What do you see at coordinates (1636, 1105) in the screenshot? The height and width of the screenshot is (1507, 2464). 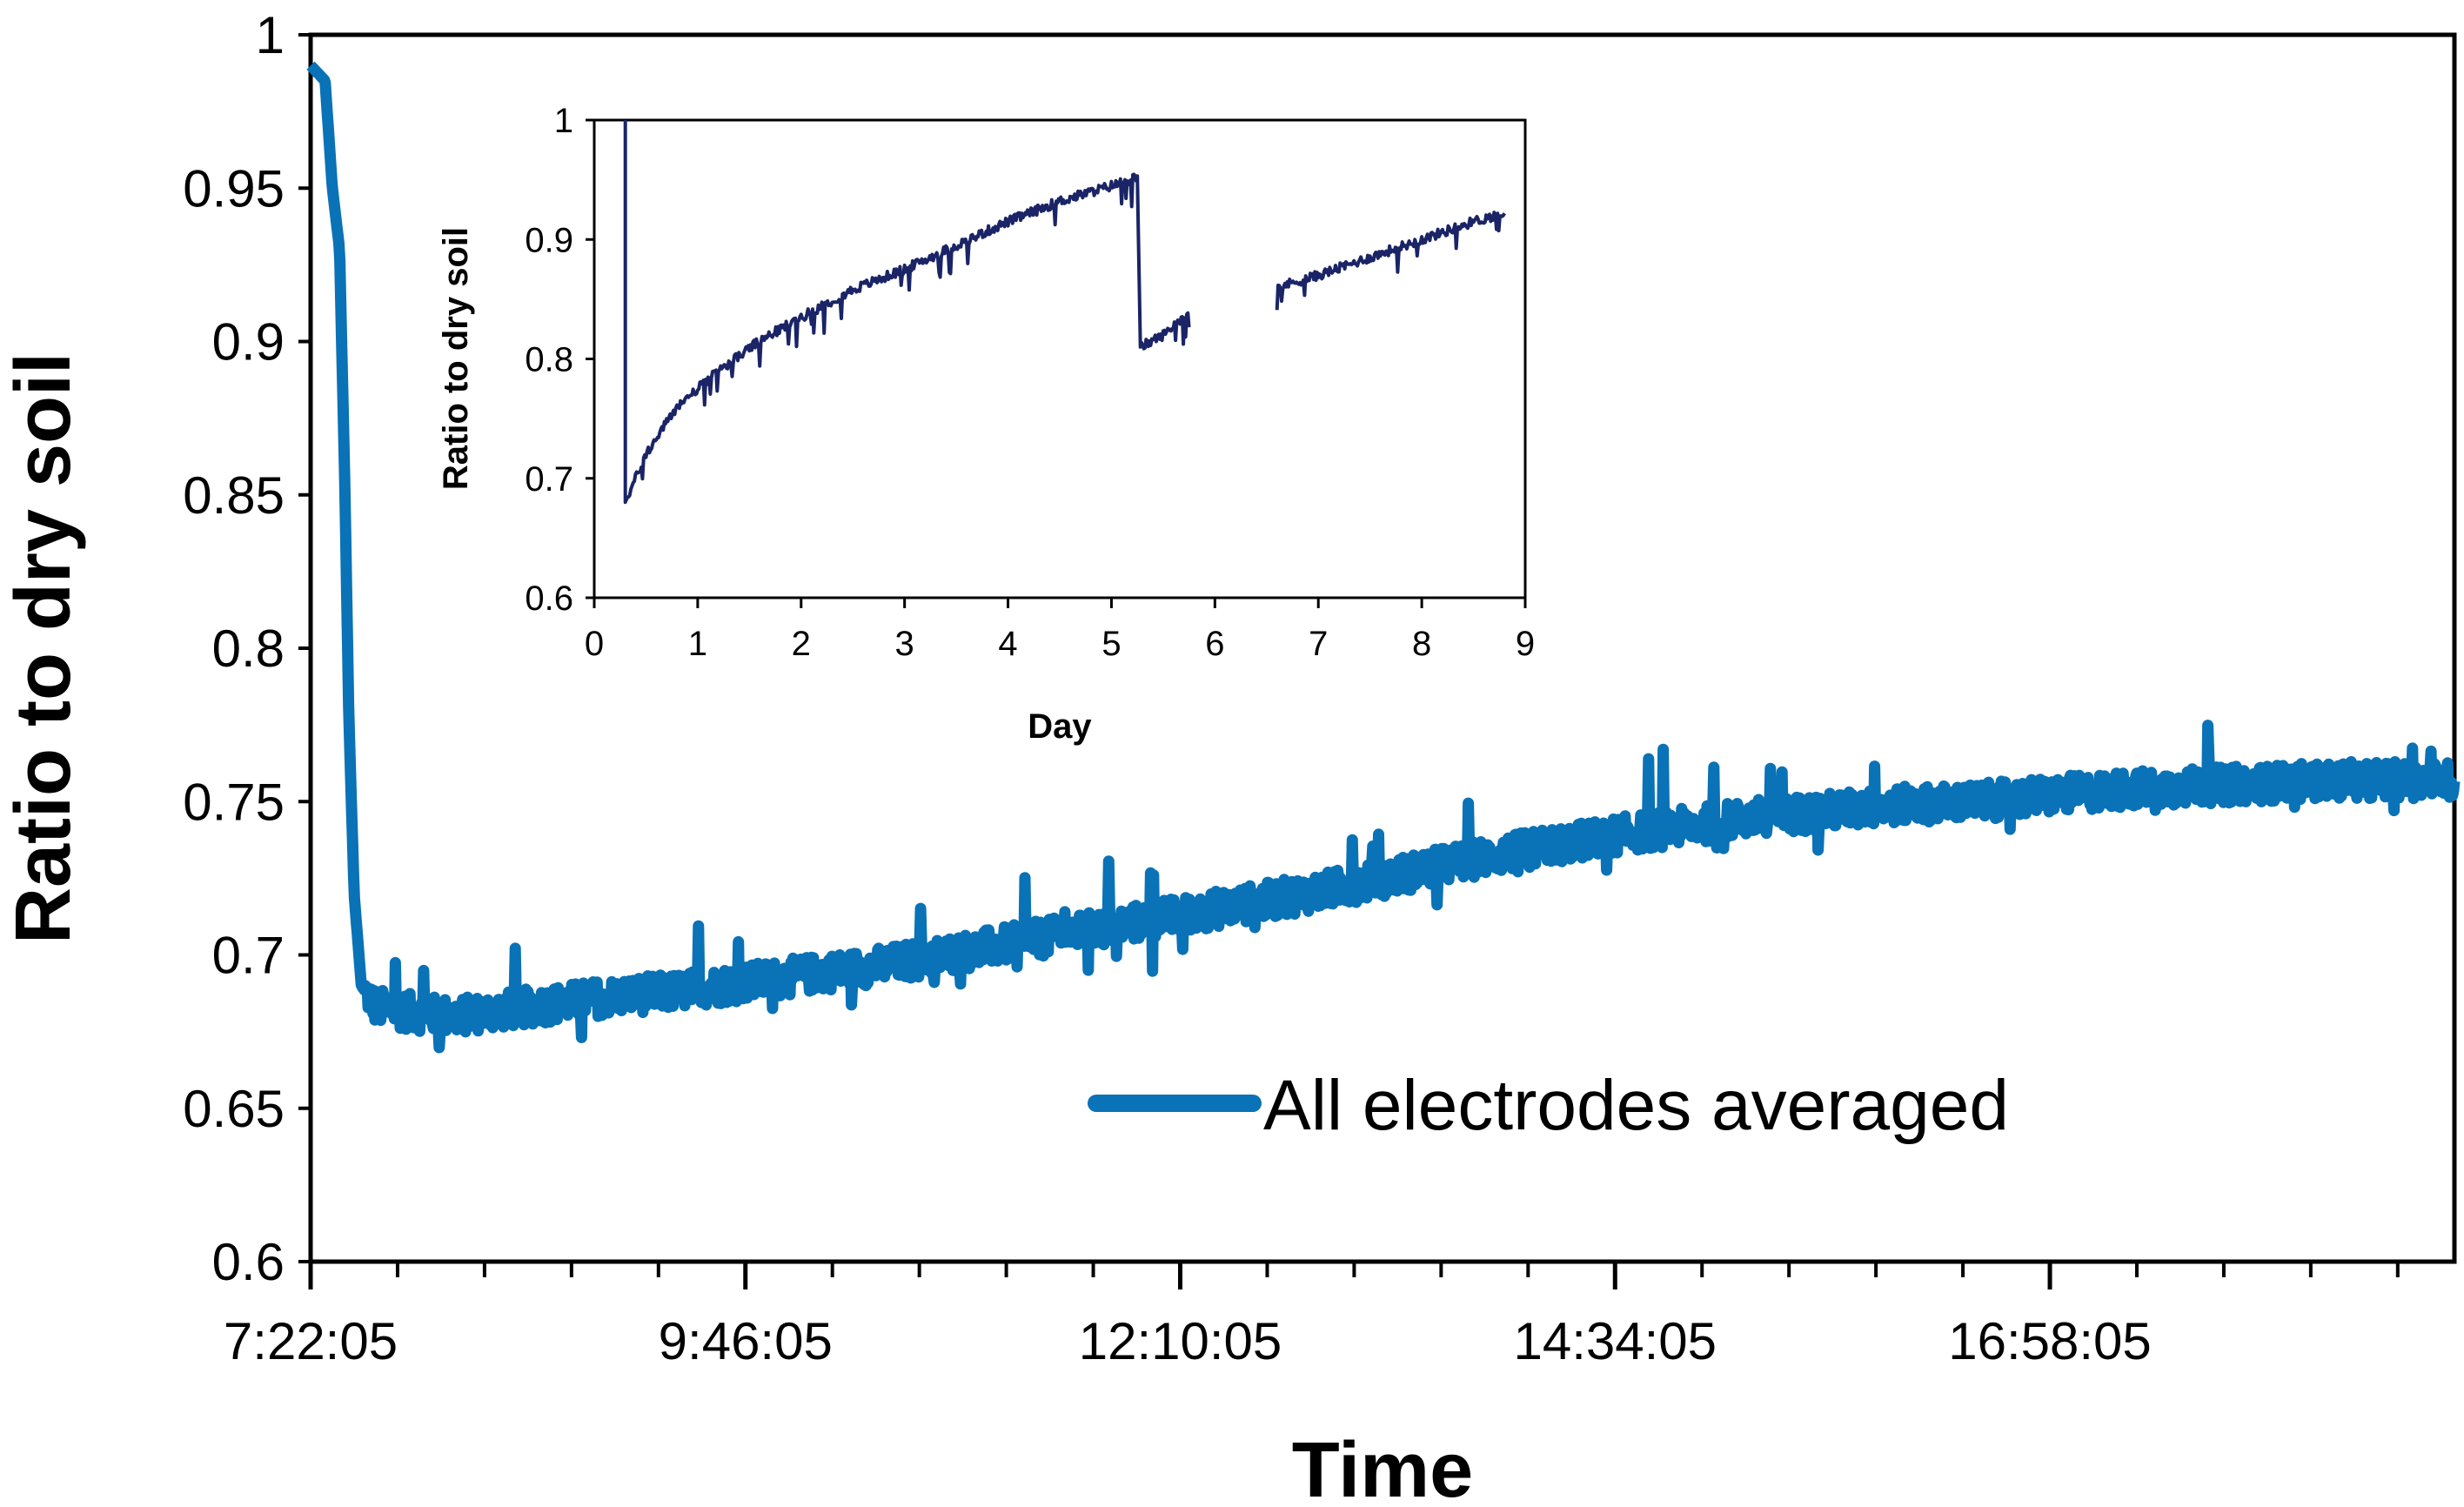 I see `legend-label: All electrodes averaged` at bounding box center [1636, 1105].